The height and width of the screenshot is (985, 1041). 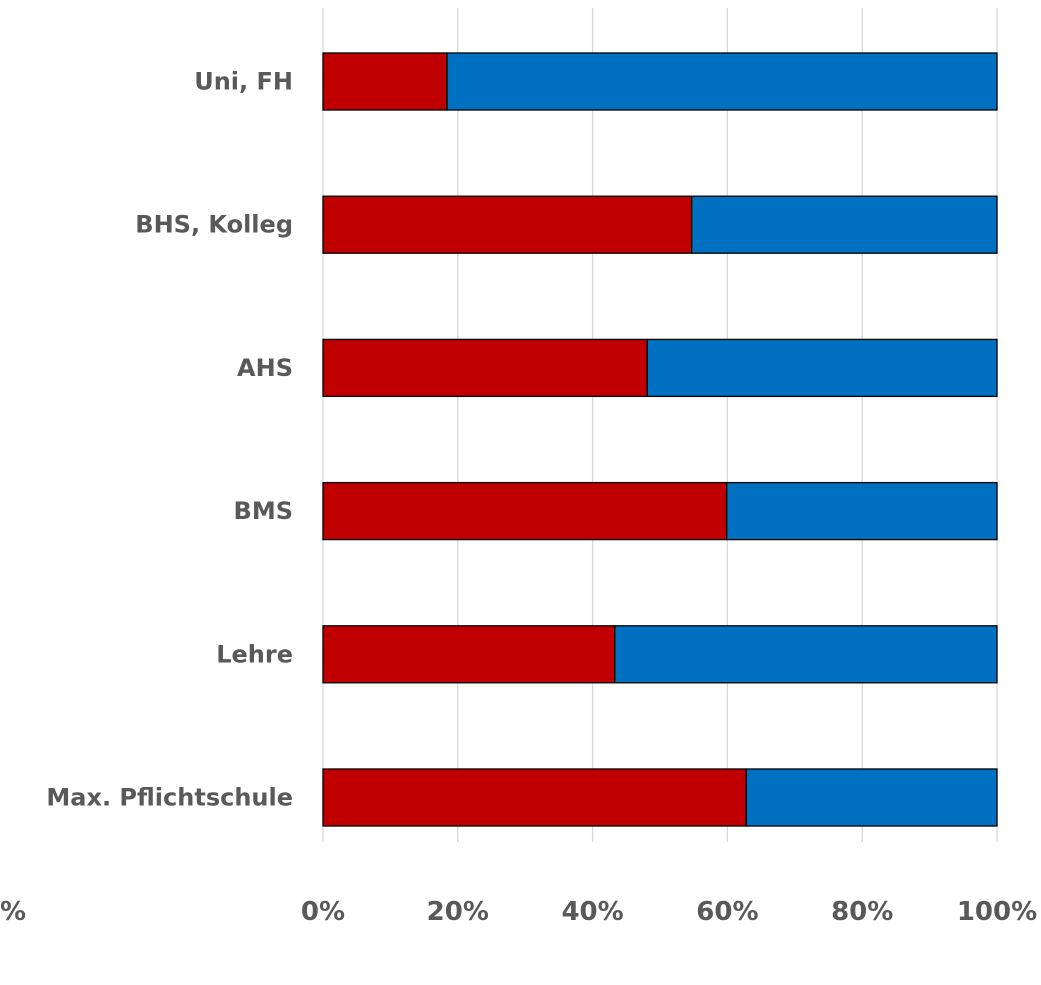 What do you see at coordinates (265, 368) in the screenshot?
I see `category-label: AHS` at bounding box center [265, 368].